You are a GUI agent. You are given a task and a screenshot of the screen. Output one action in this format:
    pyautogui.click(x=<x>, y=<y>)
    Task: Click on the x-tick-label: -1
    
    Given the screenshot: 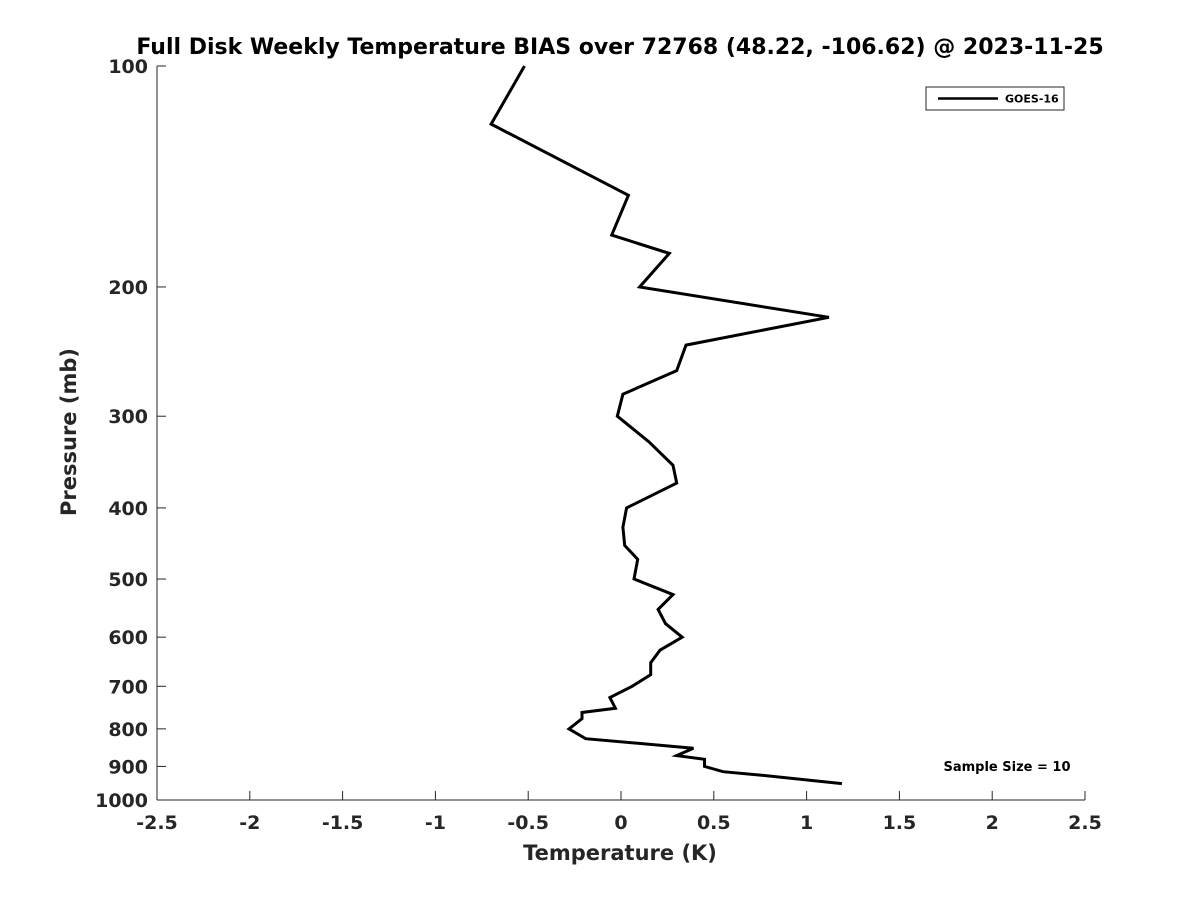 What is the action you would take?
    pyautogui.click(x=435, y=823)
    